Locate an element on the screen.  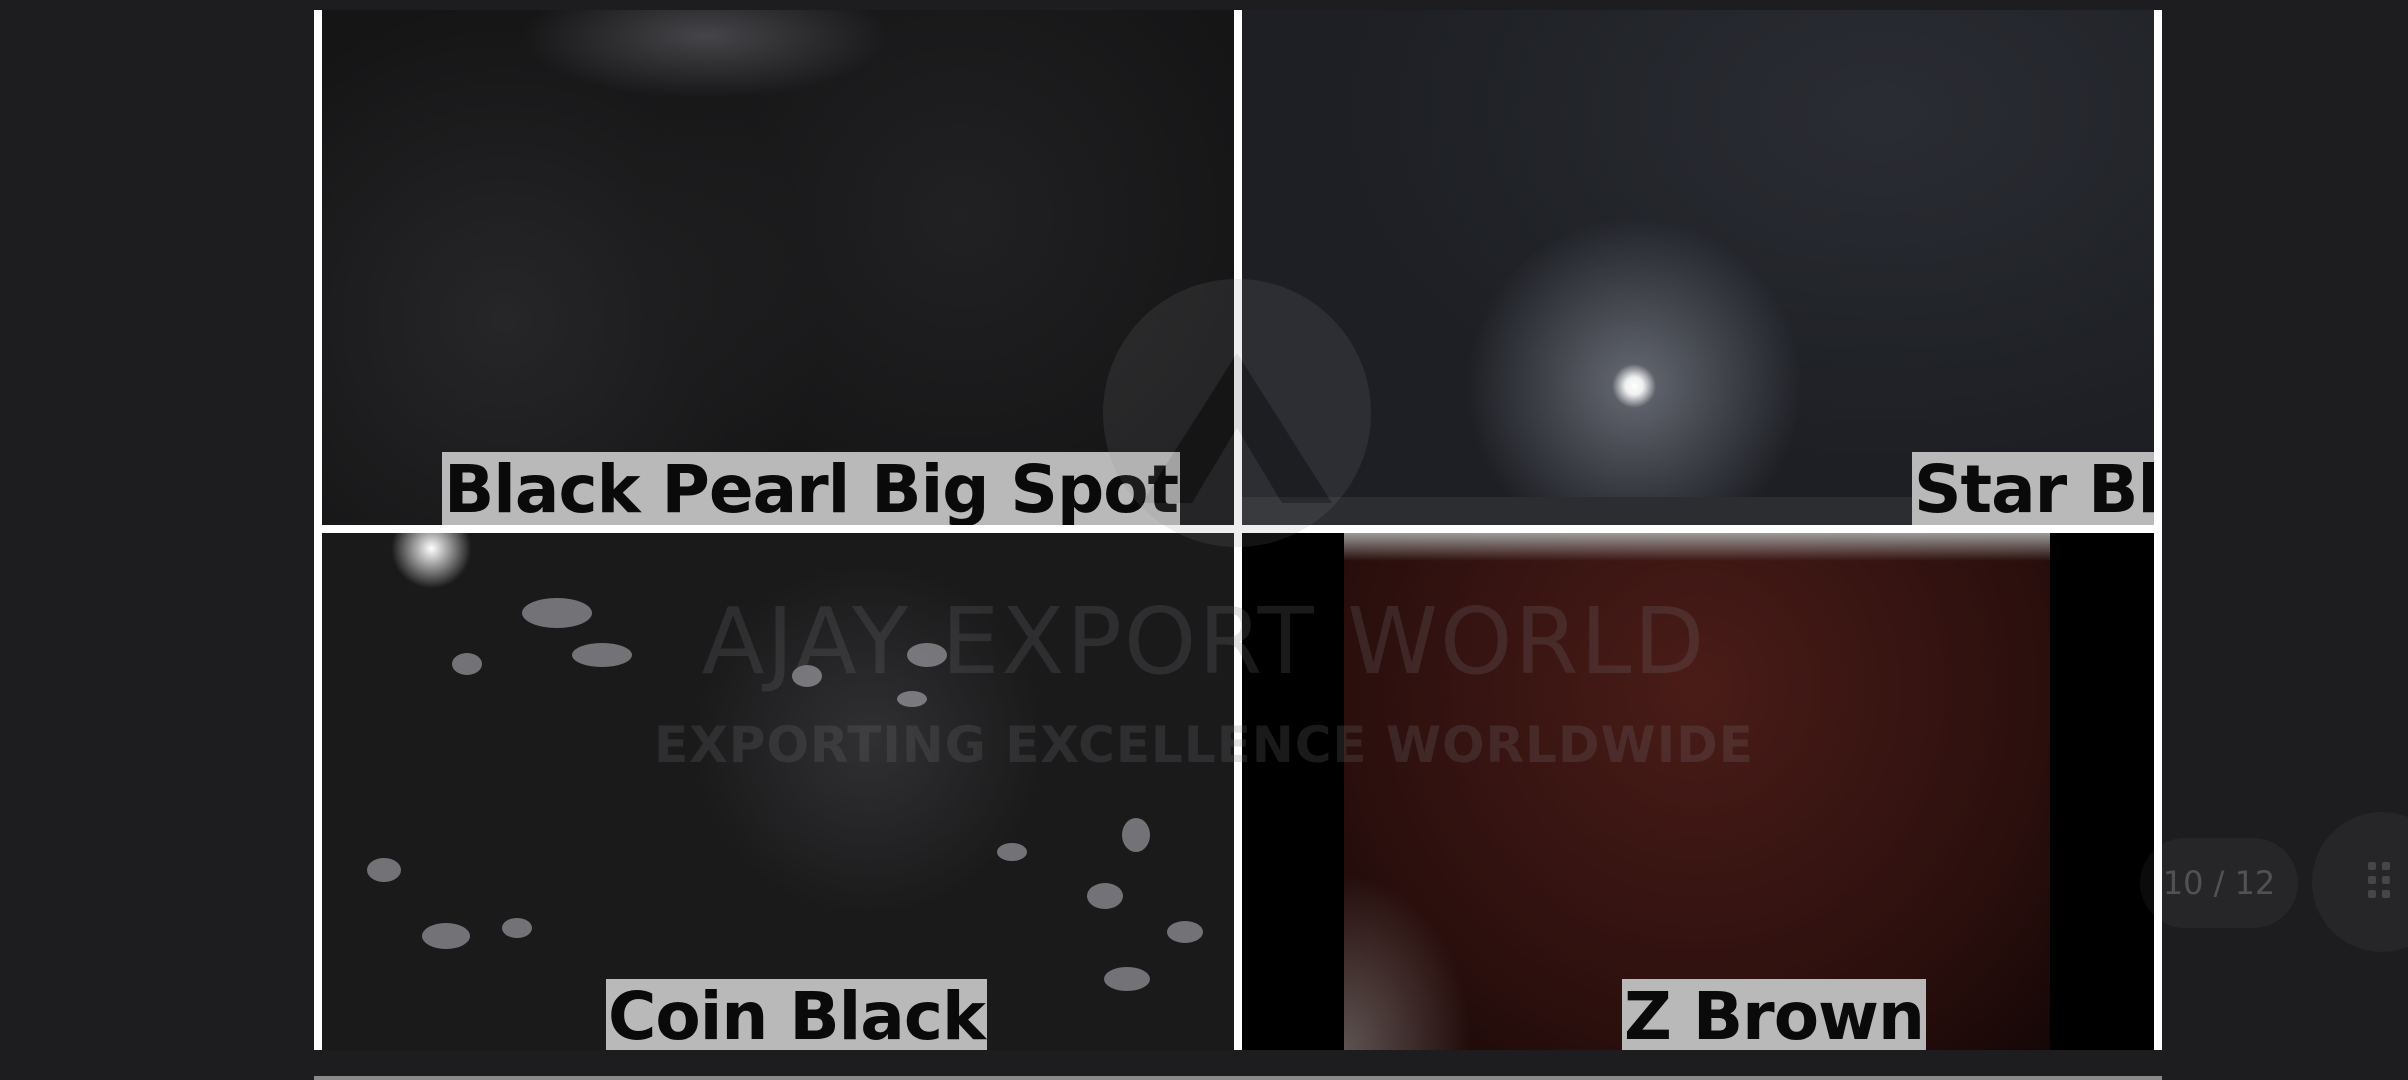
granite-slab is located at coordinates (1697, 791).